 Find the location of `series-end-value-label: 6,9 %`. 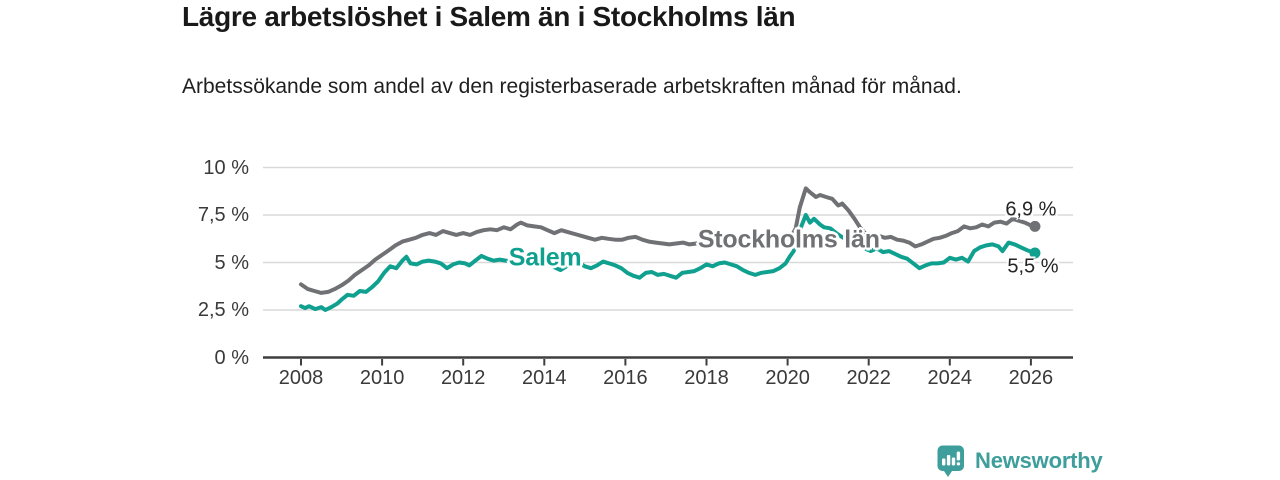

series-end-value-label: 6,9 % is located at coordinates (1031, 209).